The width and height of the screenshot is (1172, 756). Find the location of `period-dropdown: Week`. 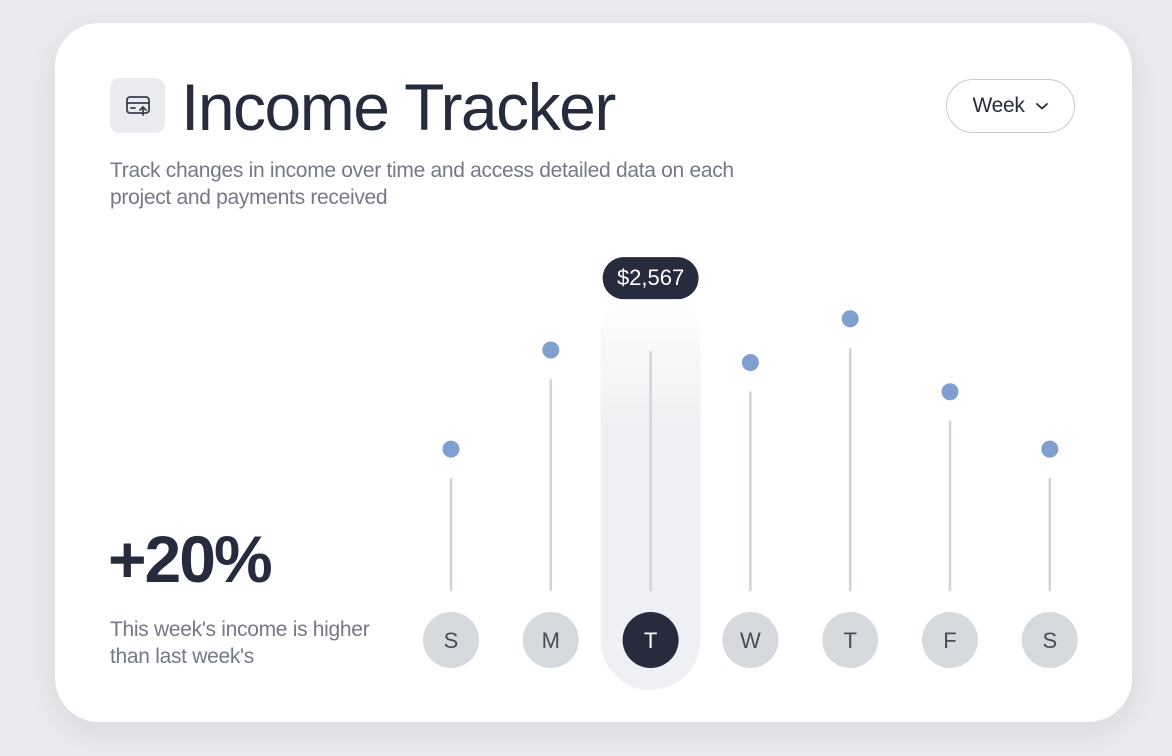

period-dropdown: Week is located at coordinates (1010, 106).